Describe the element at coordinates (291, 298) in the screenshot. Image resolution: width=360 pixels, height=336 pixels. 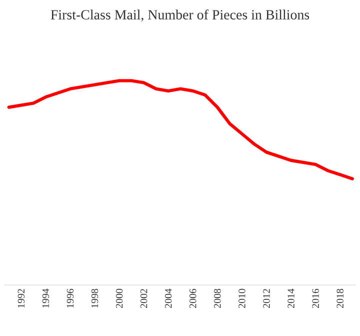
I see `x-tick-label: 2014` at that location.